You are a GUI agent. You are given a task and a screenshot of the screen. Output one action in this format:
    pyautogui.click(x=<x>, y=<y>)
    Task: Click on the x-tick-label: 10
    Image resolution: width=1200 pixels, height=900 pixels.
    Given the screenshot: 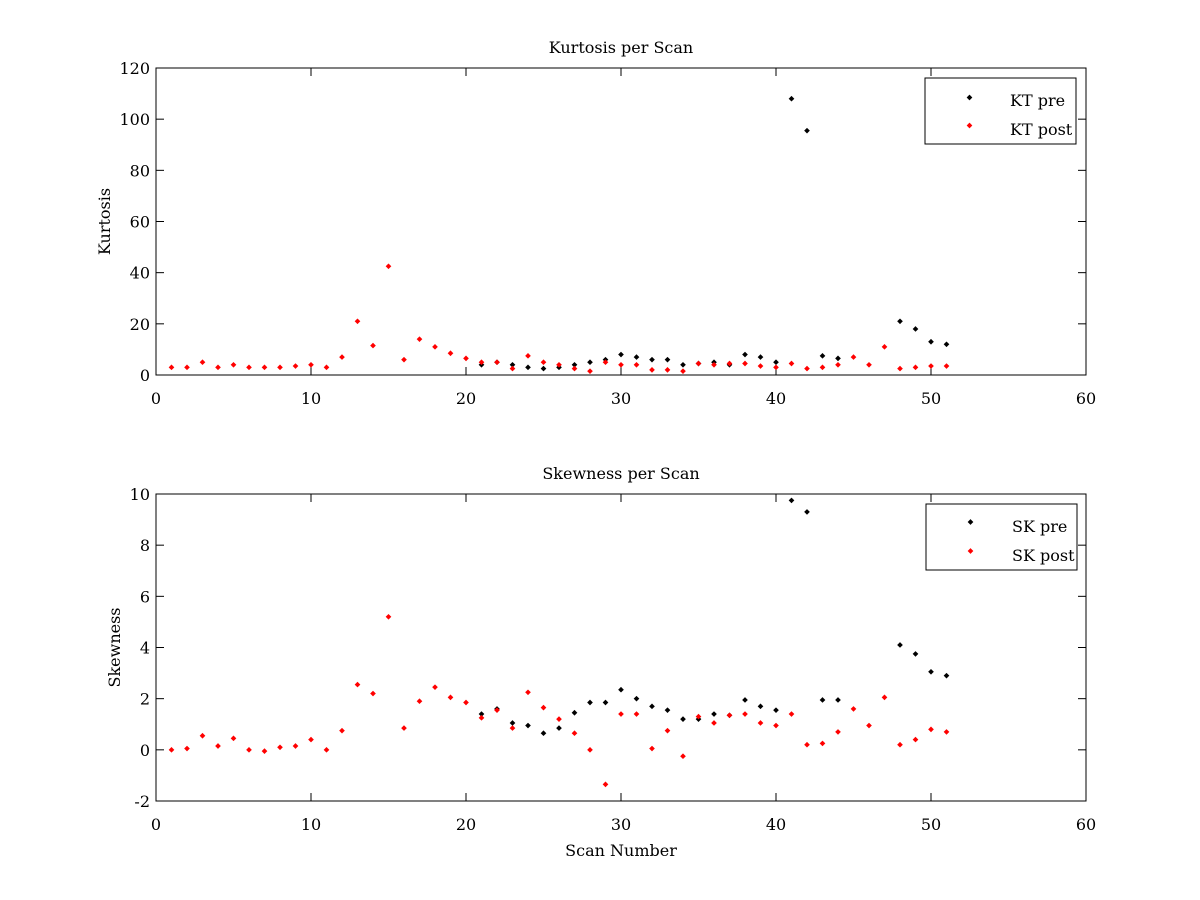 What is the action you would take?
    pyautogui.click(x=311, y=824)
    